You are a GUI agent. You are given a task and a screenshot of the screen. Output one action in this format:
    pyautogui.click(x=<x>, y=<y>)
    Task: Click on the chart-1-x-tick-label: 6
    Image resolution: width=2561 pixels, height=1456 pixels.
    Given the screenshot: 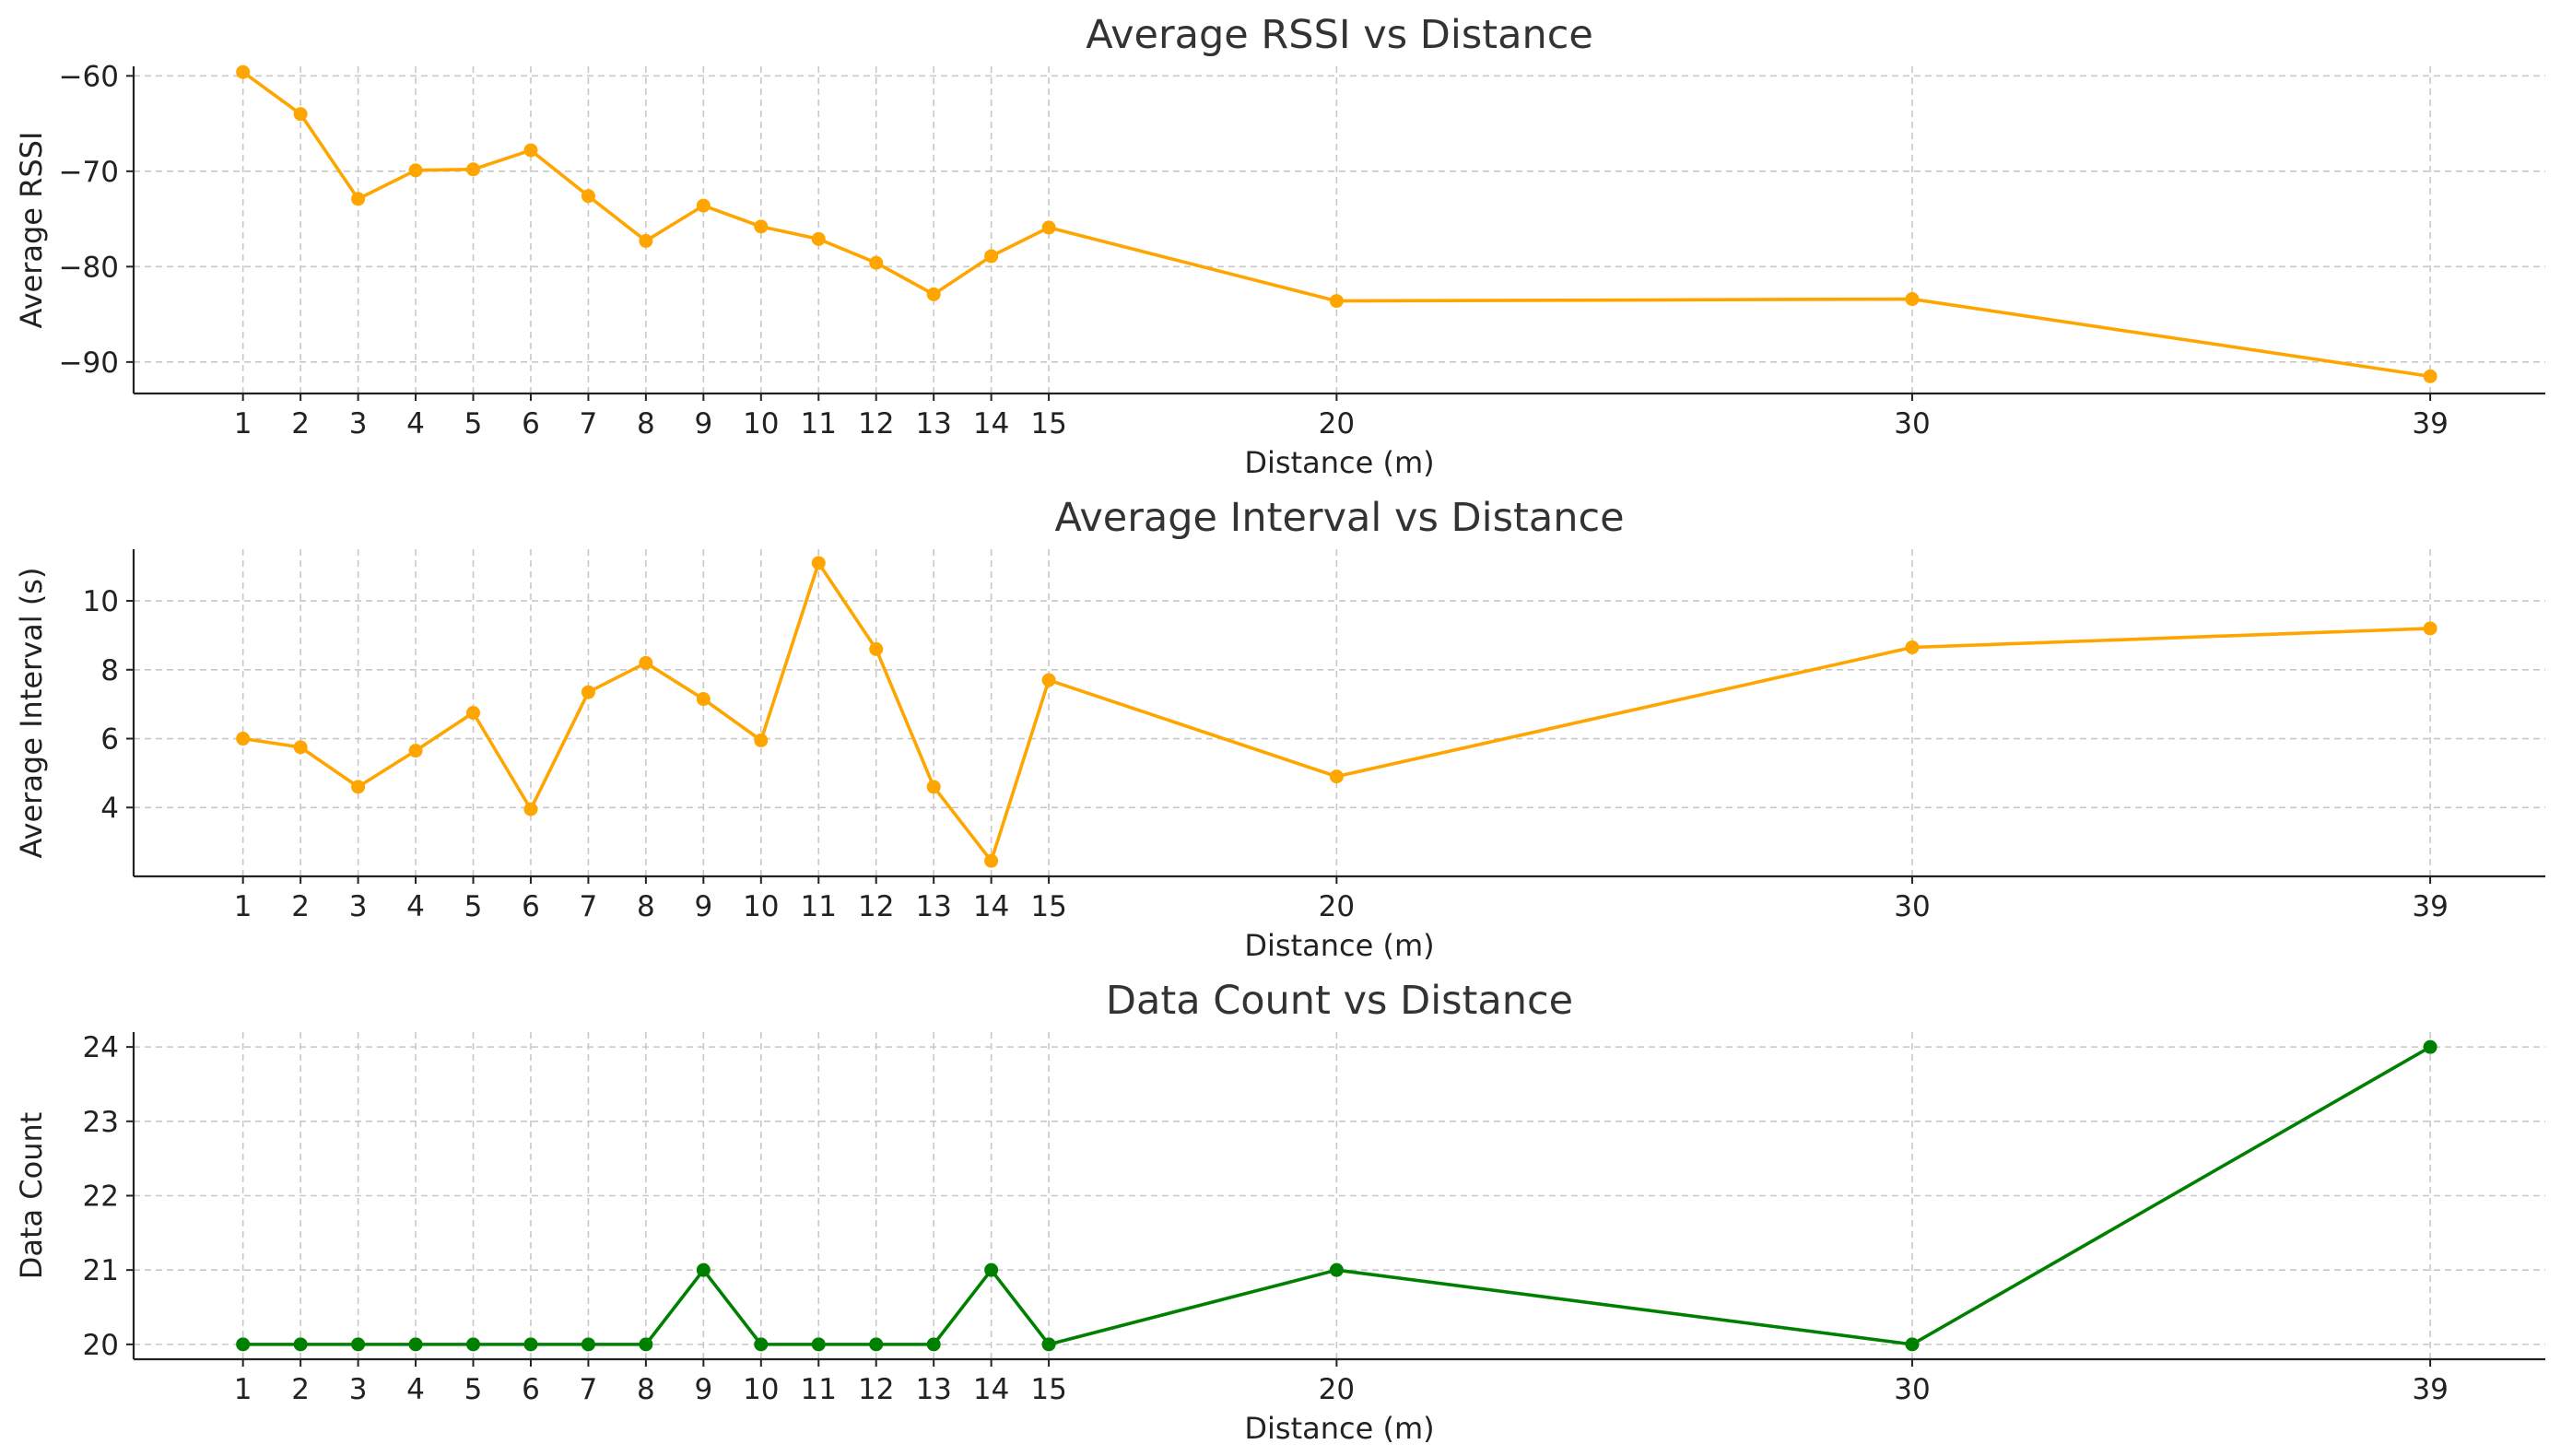 What is the action you would take?
    pyautogui.click(x=531, y=423)
    